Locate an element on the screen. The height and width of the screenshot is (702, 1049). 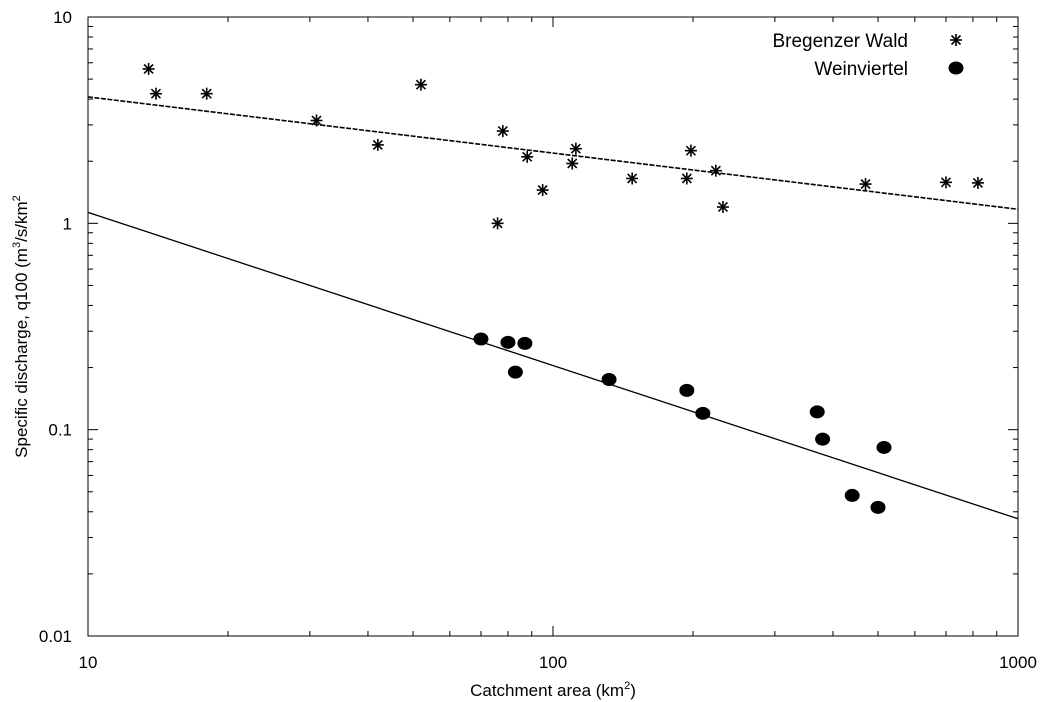
y-tick-label: 1 is located at coordinates (67, 223).